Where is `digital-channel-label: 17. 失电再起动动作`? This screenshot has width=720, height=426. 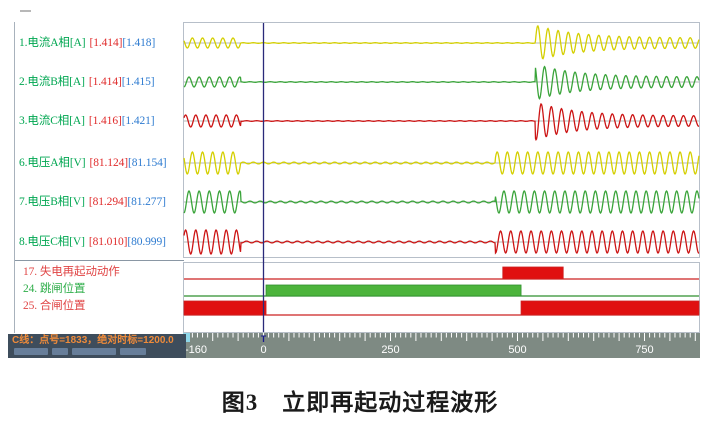
digital-channel-label: 17. 失电再起动动作 is located at coordinates (71, 272).